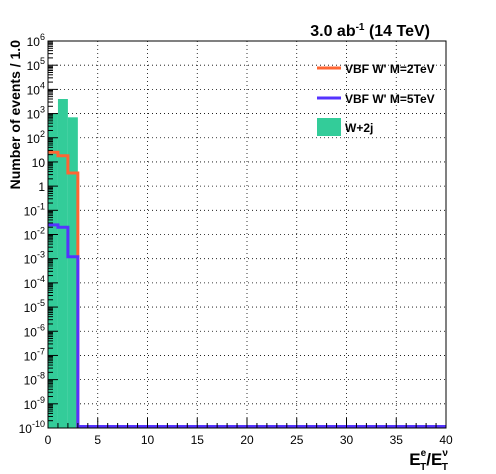 The height and width of the screenshot is (474, 496). Describe the element at coordinates (41, 187) in the screenshot. I see `y-tick-label: 1` at that location.